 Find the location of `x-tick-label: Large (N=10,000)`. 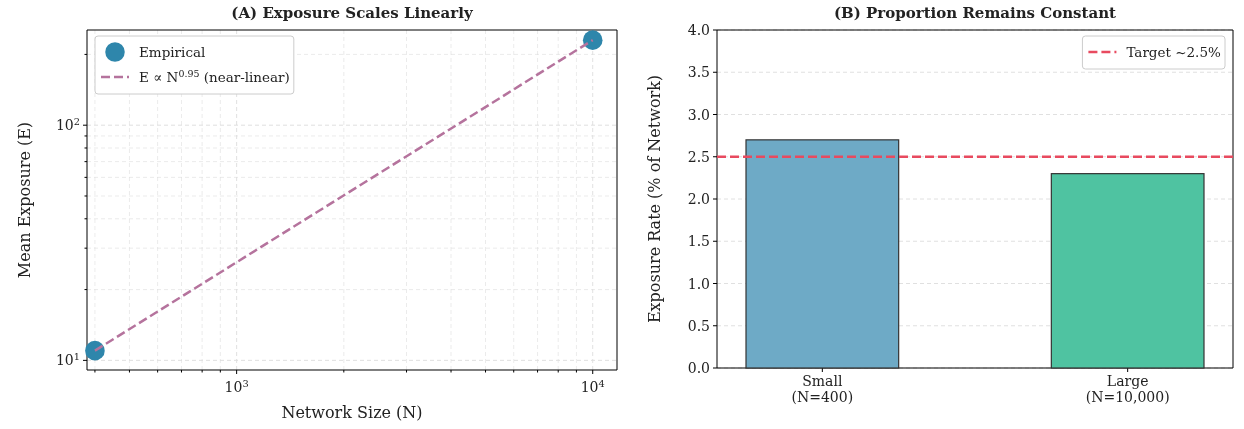

x-tick-label: Large (N=10,000) is located at coordinates (1127, 389).